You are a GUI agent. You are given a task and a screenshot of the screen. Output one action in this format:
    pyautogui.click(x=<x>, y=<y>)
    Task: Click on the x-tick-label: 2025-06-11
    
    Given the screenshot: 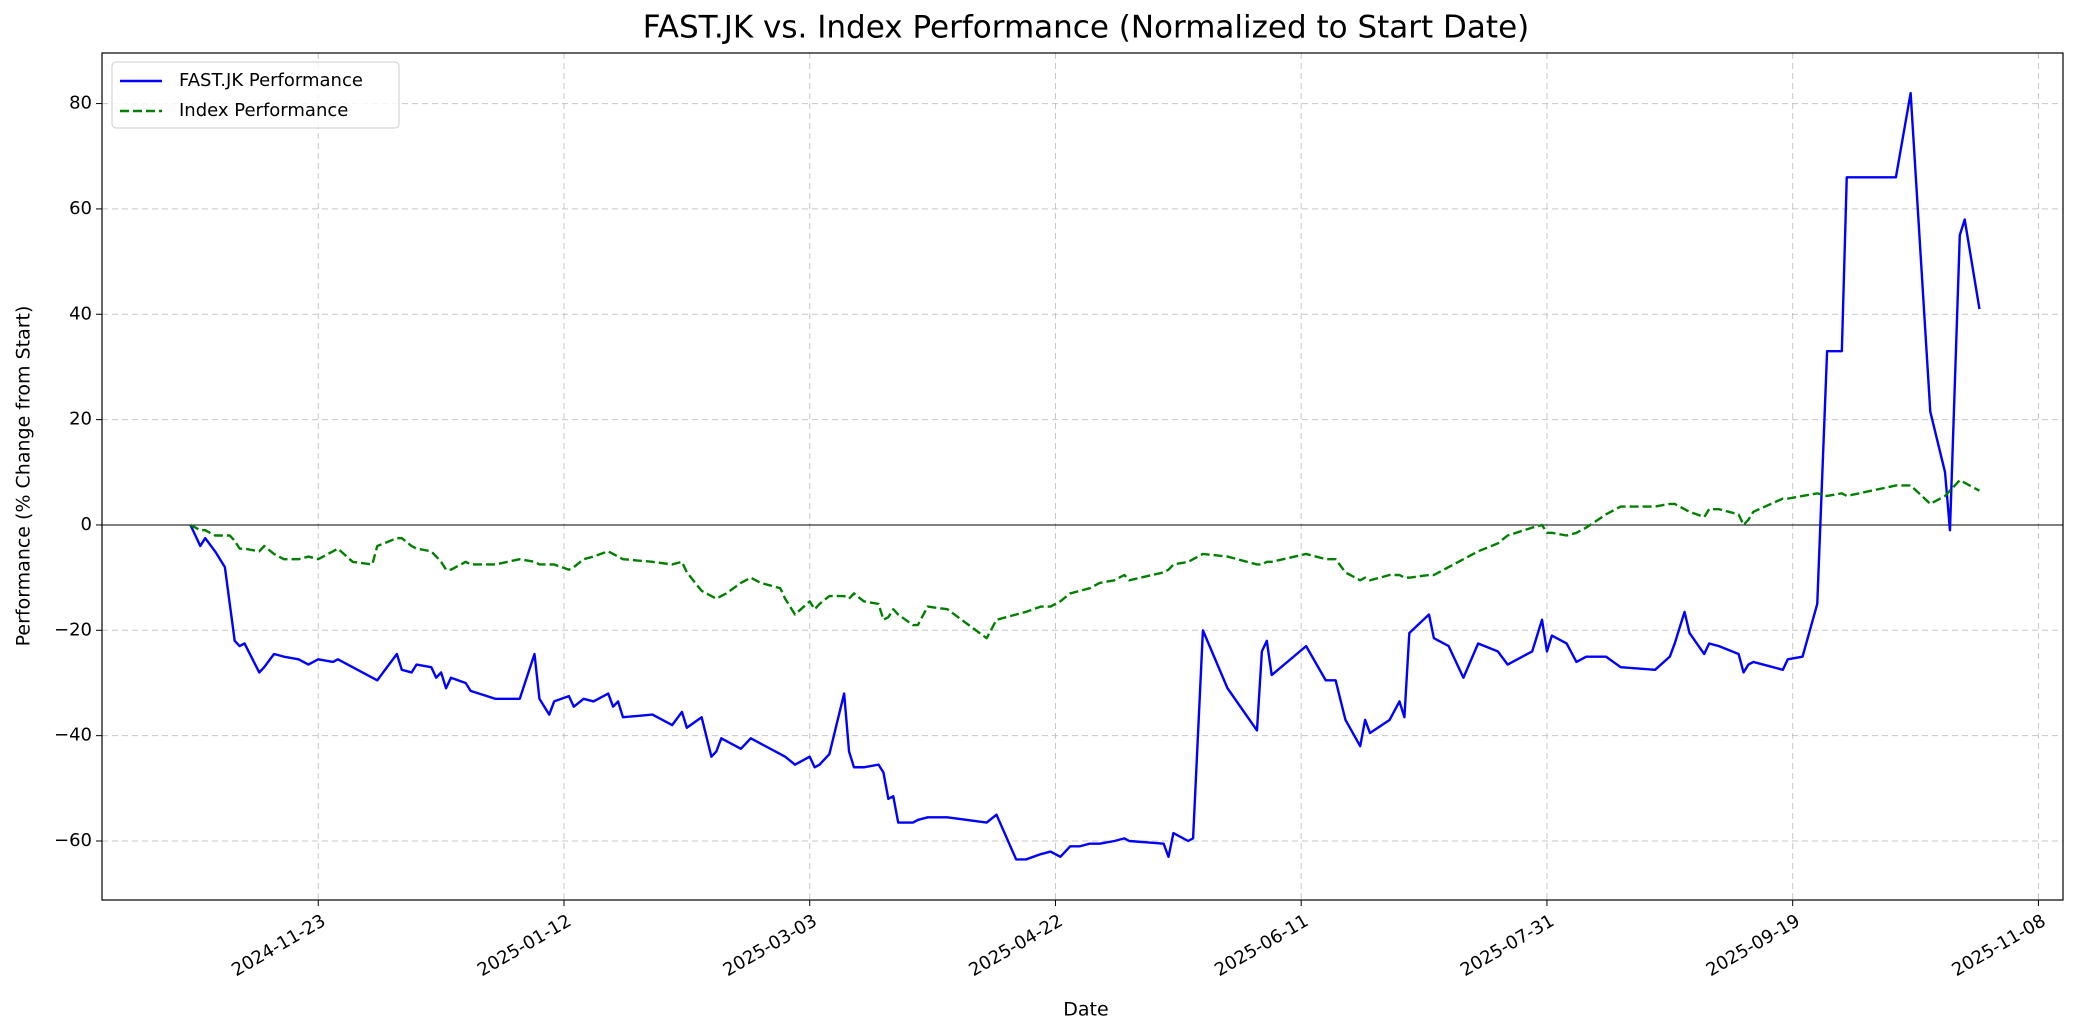 What is the action you would take?
    pyautogui.click(x=1261, y=945)
    